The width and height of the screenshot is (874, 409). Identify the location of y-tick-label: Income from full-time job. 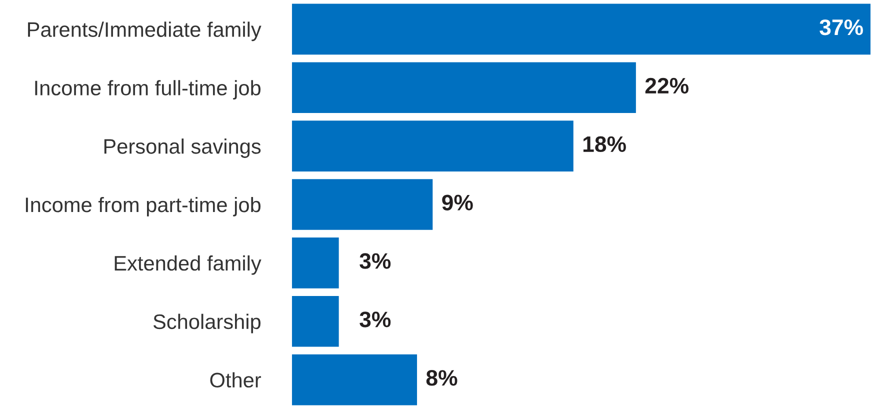
(147, 90).